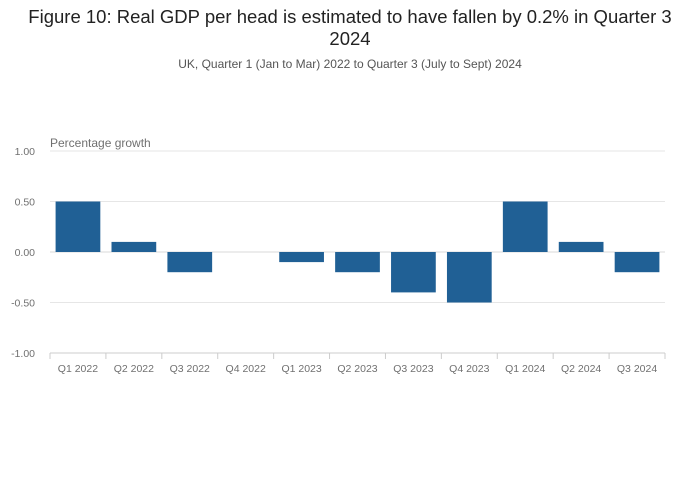 The image size is (700, 502). I want to click on x-tick-label: Q1 2022, so click(78, 369).